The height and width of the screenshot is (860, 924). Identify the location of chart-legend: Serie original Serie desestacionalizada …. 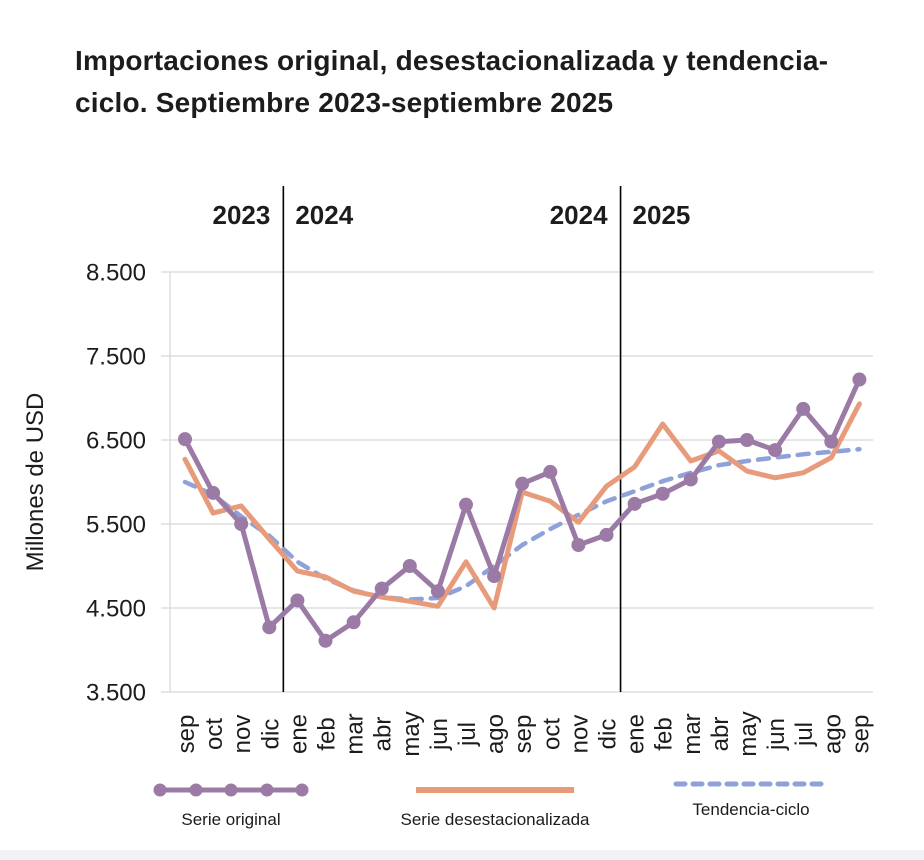
(462, 813).